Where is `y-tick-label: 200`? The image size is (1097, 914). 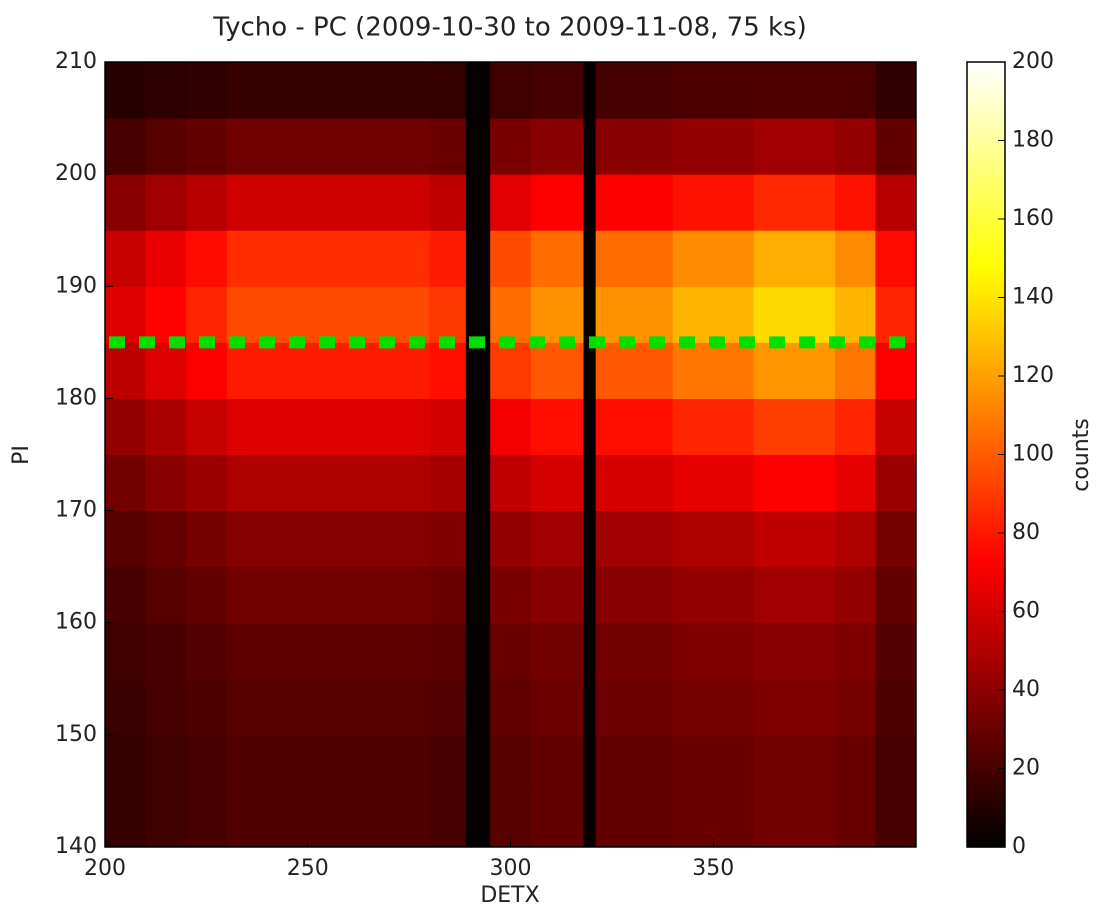
y-tick-label: 200 is located at coordinates (76, 173).